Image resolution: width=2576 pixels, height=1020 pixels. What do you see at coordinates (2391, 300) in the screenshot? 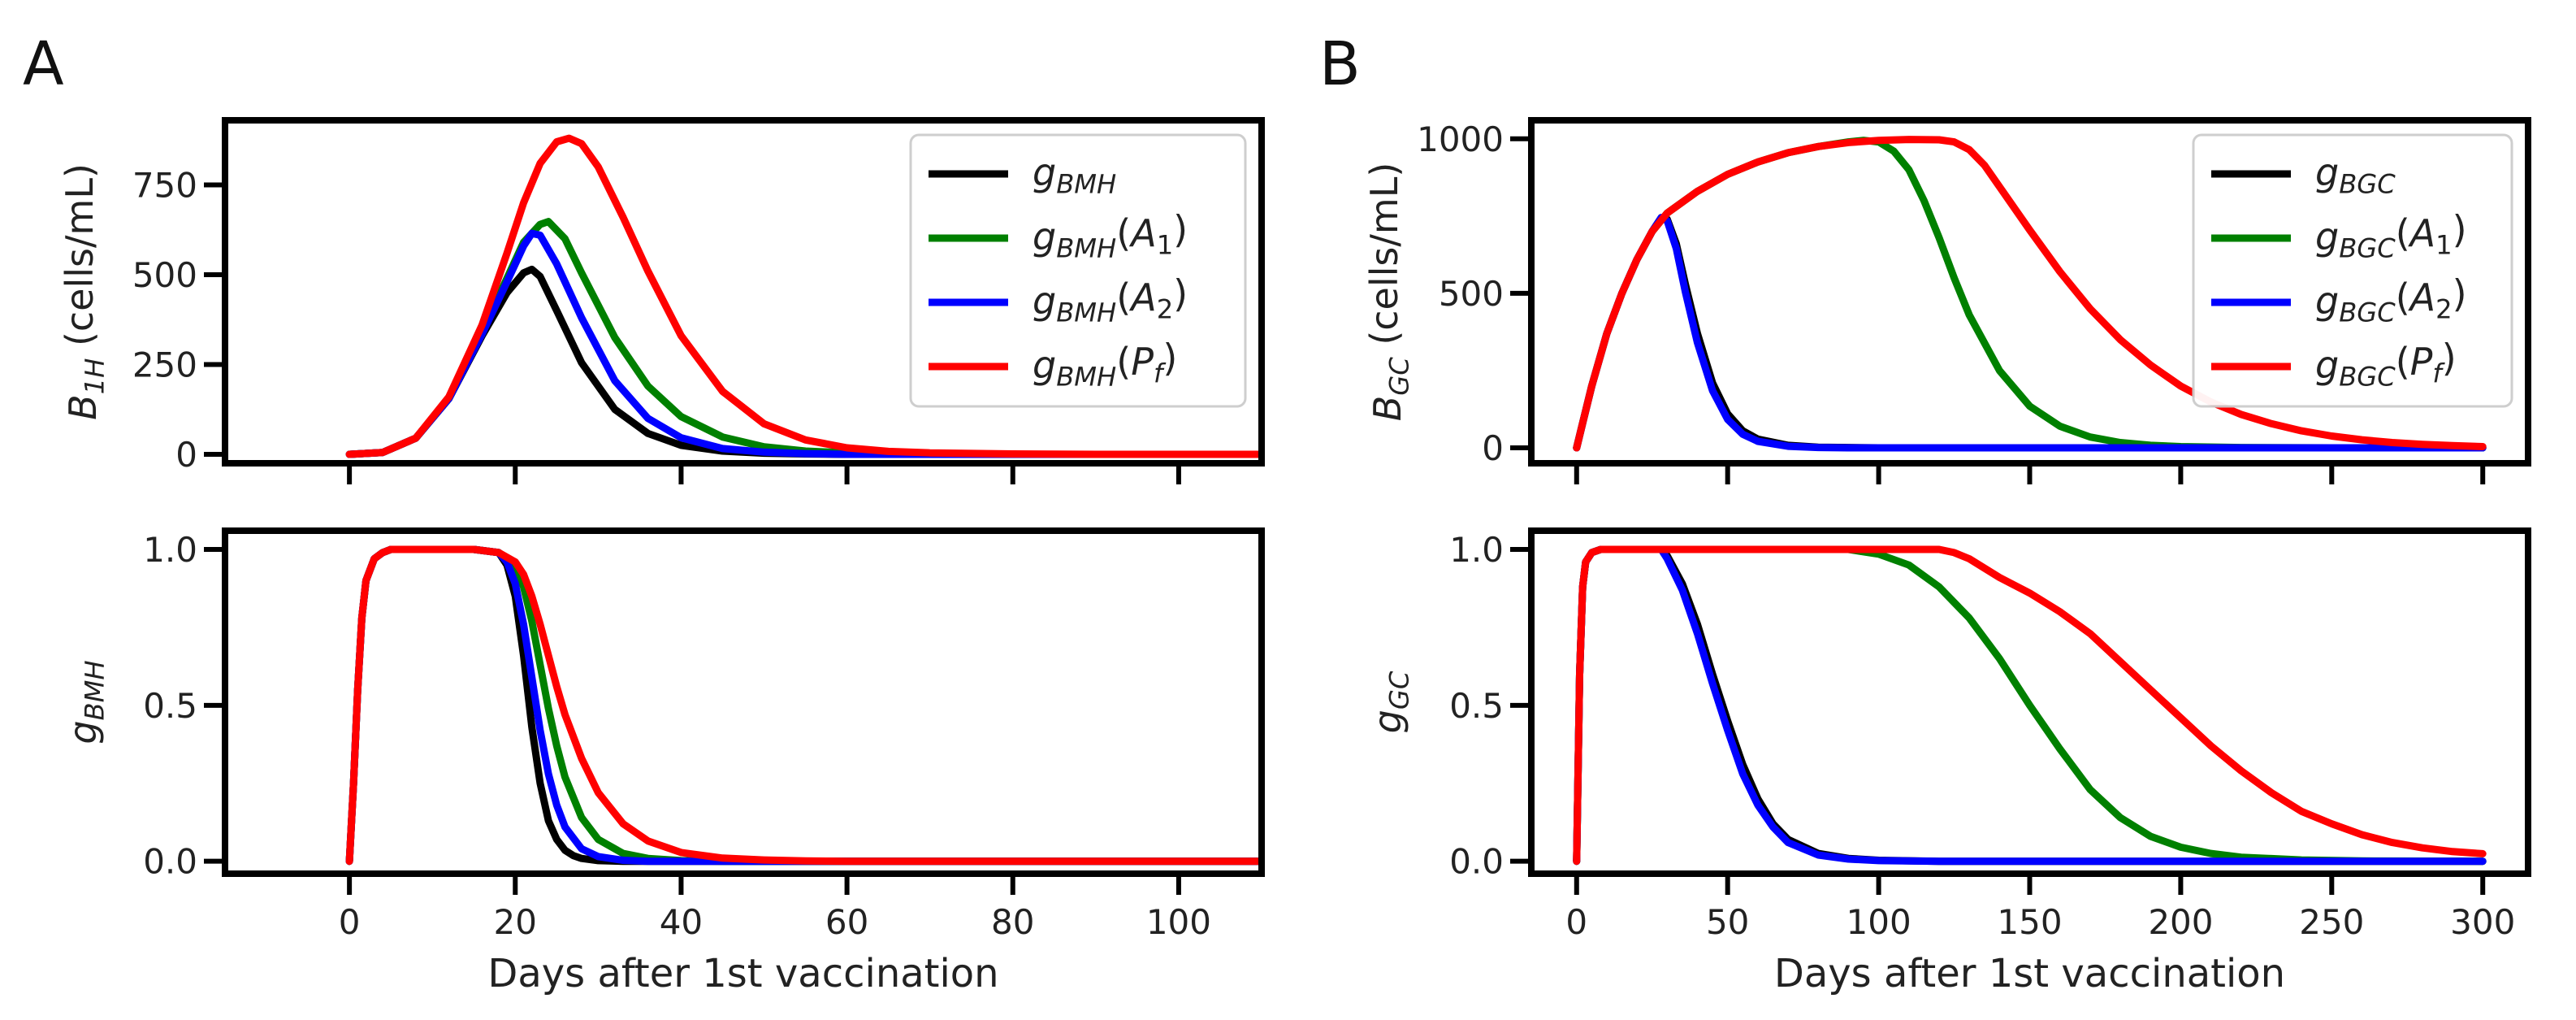
I see `legend-label: gBGC(A2)` at bounding box center [2391, 300].